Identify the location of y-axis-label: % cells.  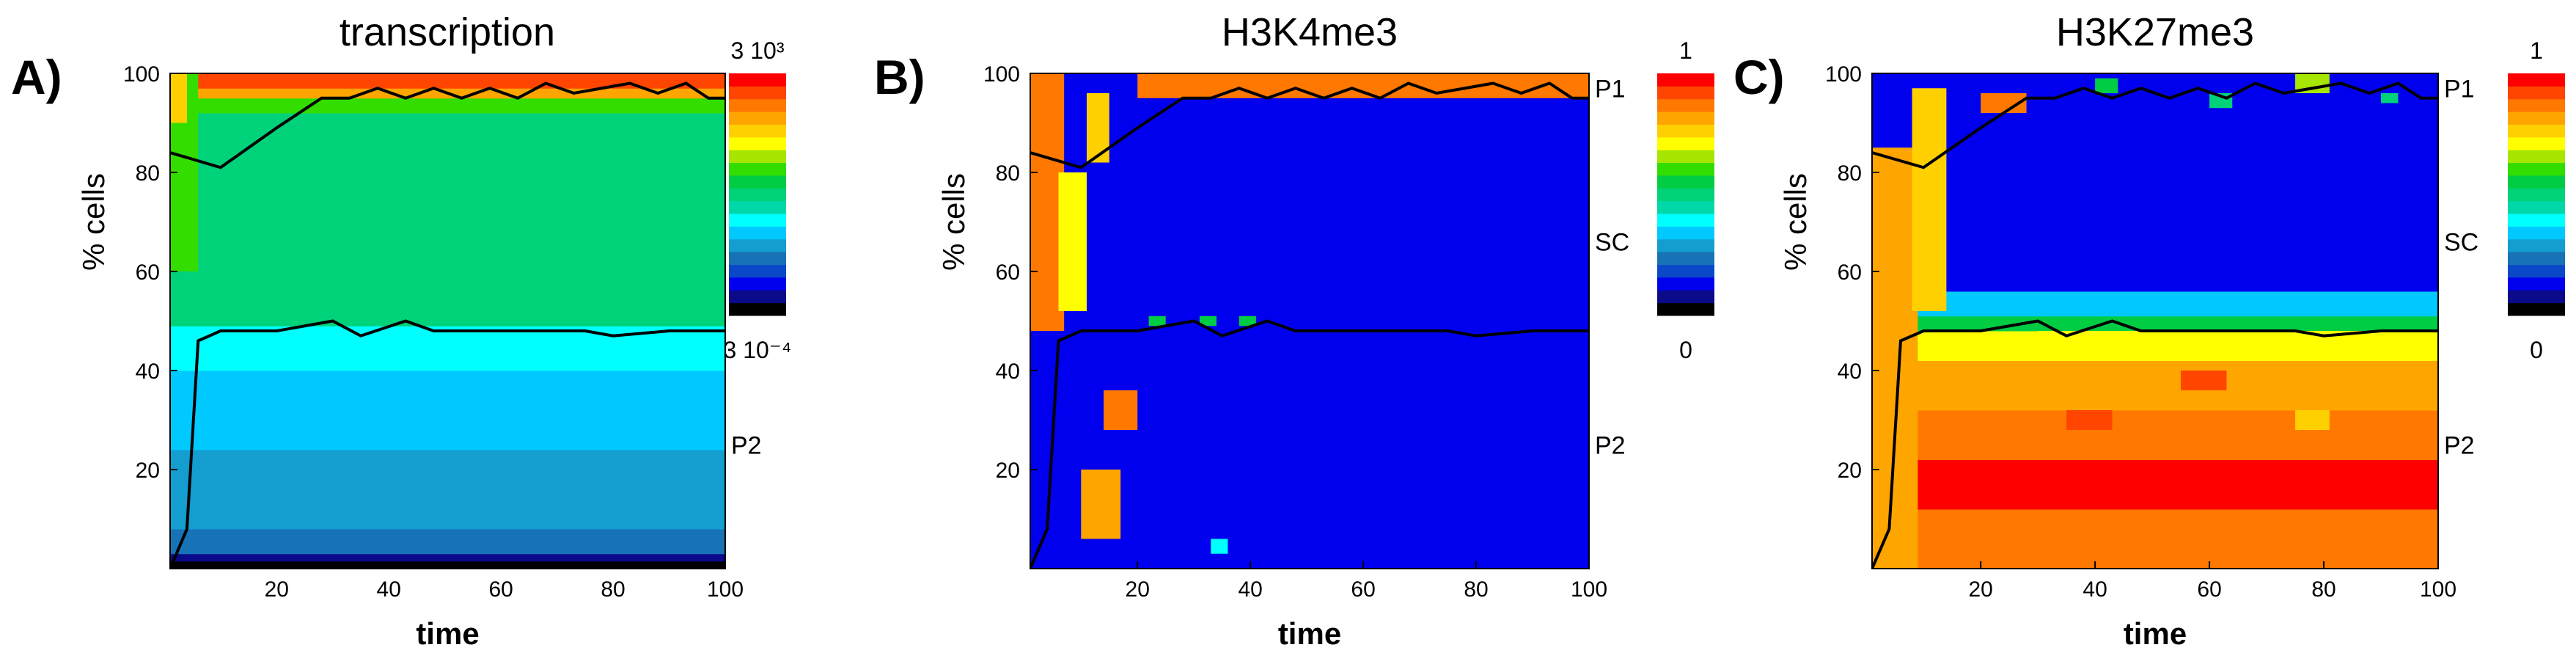
(1796, 222).